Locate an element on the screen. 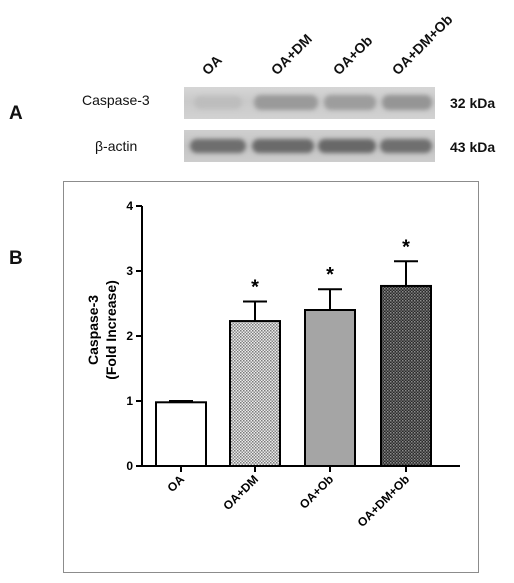 This screenshot has height=583, width=514. x-tick-label-1: OA is located at coordinates (175, 483).